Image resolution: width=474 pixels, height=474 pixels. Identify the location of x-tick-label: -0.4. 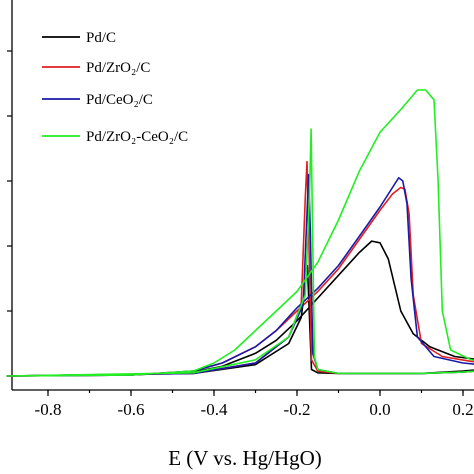
(214, 409).